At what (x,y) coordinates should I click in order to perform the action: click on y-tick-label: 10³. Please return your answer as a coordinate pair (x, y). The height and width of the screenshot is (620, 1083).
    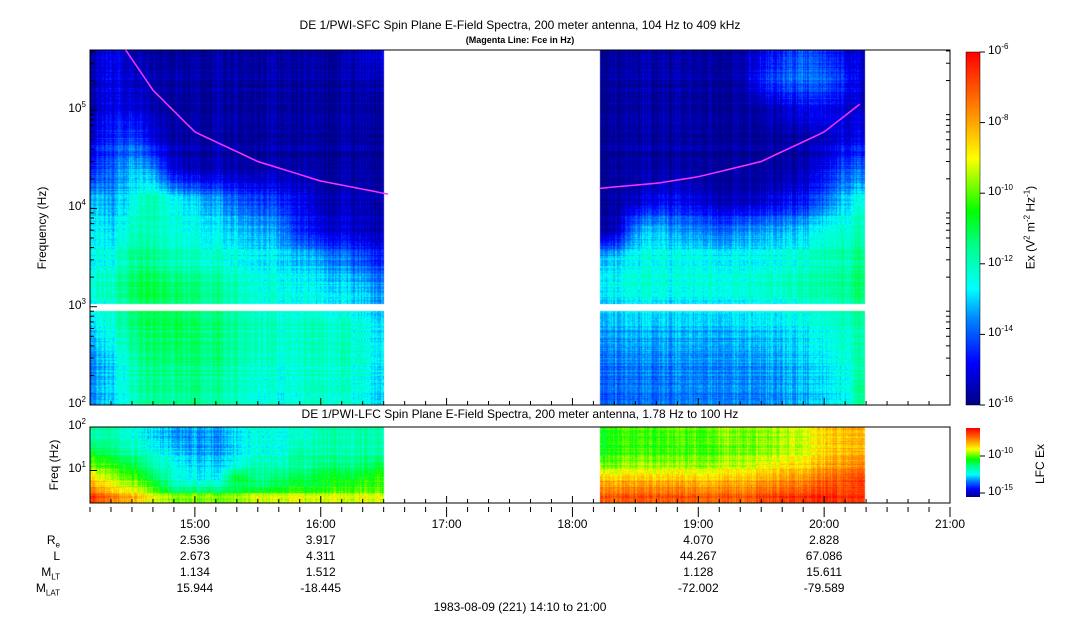
    Looking at the image, I should click on (77, 304).